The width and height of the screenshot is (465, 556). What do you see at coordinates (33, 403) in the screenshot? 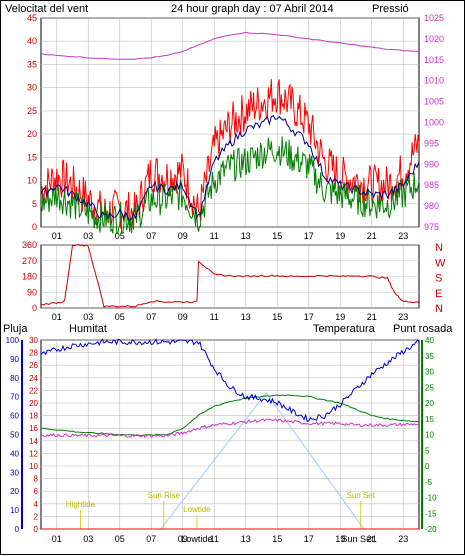
I see `rain-y-tick-label: 20` at bounding box center [33, 403].